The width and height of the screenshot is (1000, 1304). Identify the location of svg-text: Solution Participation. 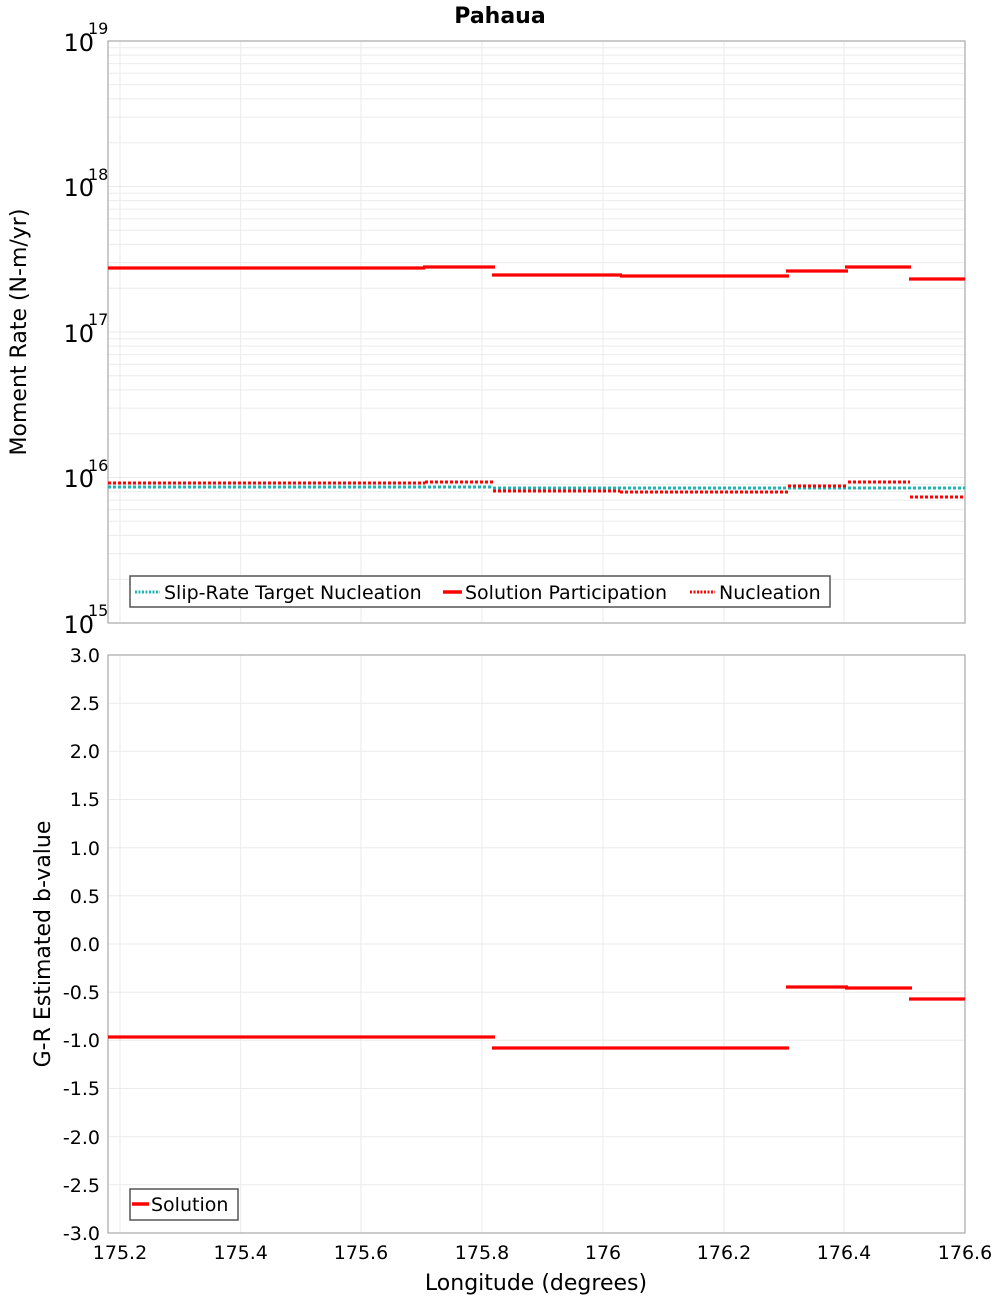
(566, 593).